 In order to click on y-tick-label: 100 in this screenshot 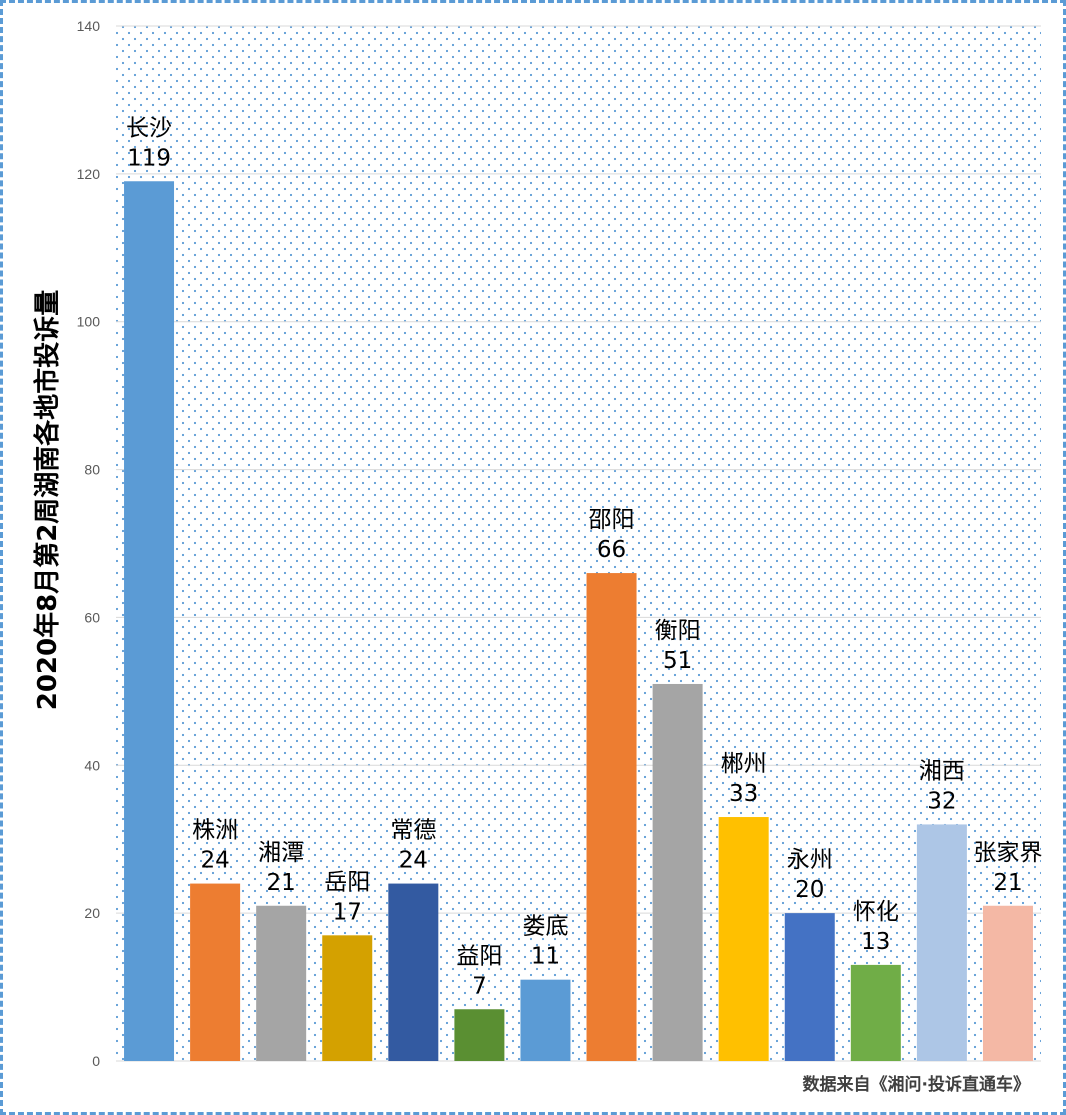, I will do `click(89, 322)`.